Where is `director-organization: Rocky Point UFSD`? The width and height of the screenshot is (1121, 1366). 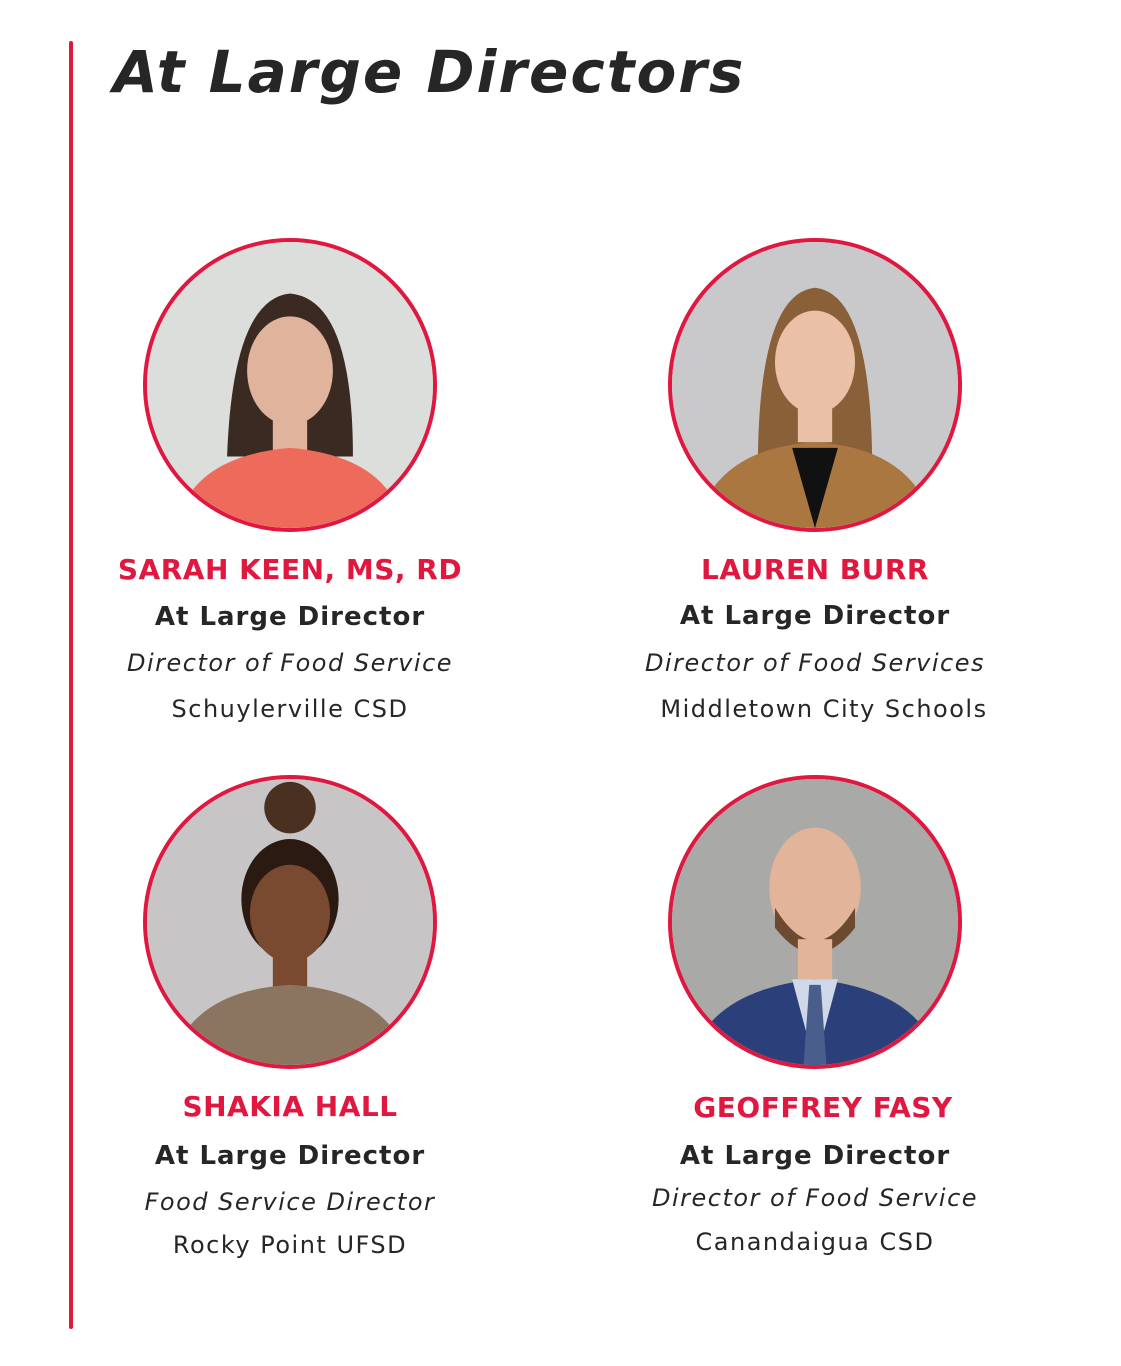 director-organization: Rocky Point UFSD is located at coordinates (290, 1245).